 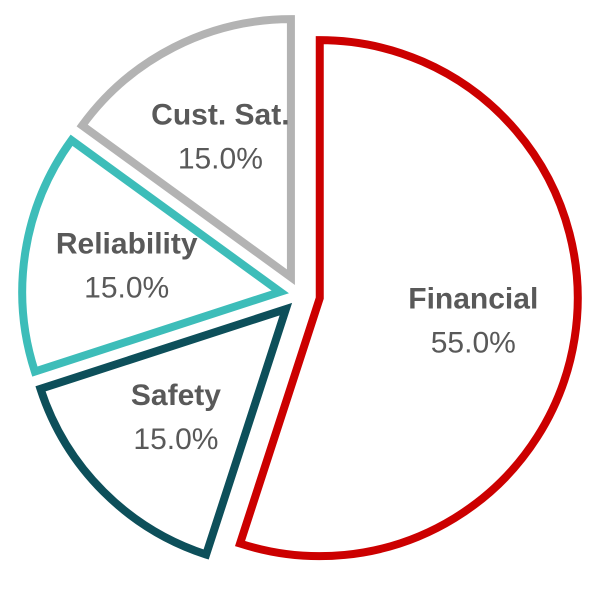 What do you see at coordinates (127, 243) in the screenshot?
I see `slice-label: Reliability` at bounding box center [127, 243].